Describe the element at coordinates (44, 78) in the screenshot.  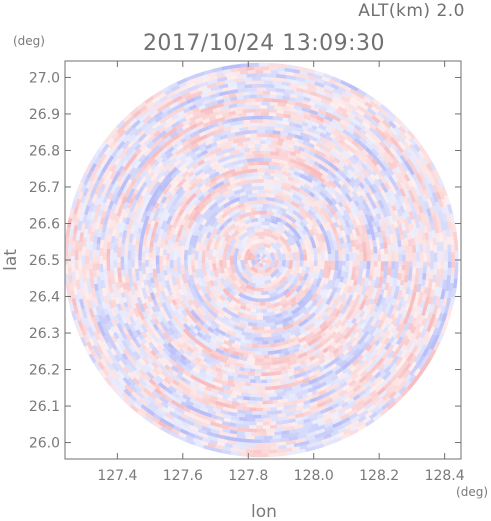
I see `y-tick-label: 27.0` at that location.